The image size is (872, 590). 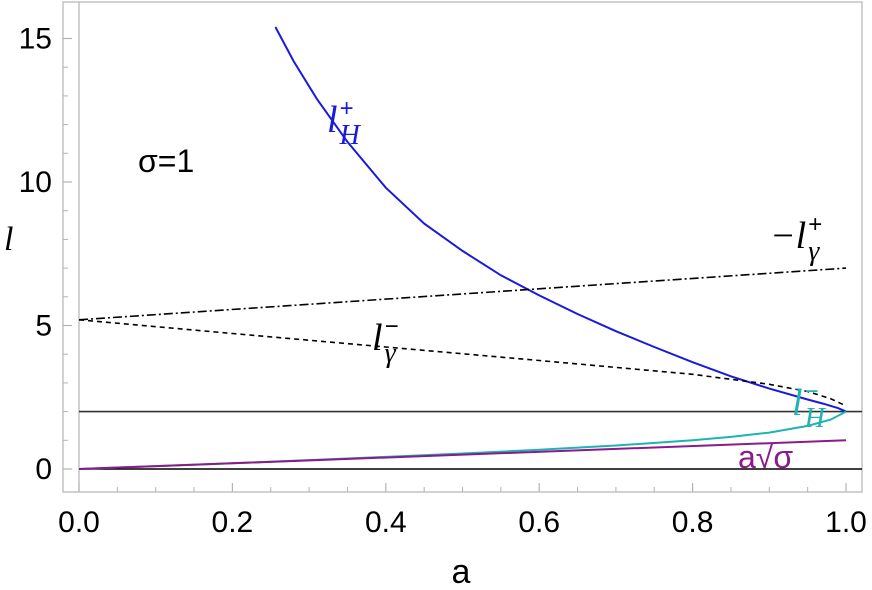 I want to click on label-l-h-plus: l+ H, so click(x=344, y=123).